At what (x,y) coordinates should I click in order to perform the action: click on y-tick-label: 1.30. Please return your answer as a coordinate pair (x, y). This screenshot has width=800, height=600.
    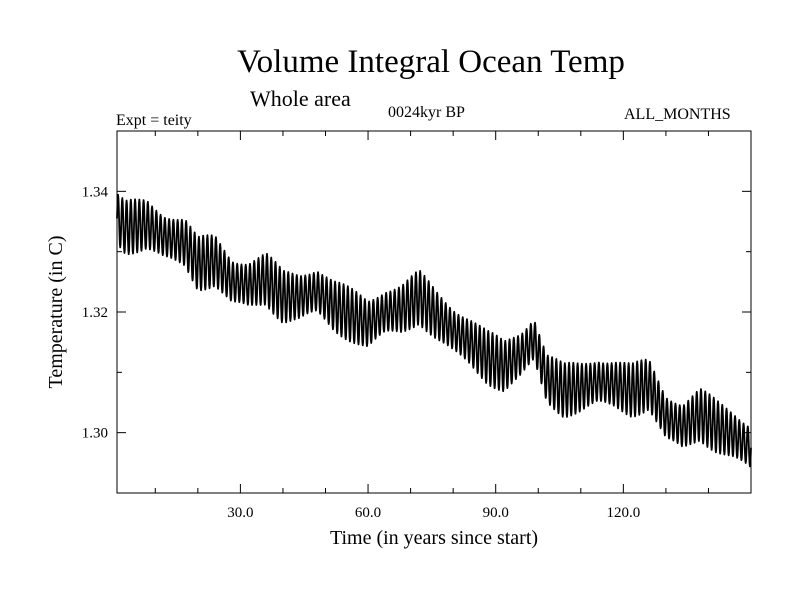
    Looking at the image, I should click on (95, 434).